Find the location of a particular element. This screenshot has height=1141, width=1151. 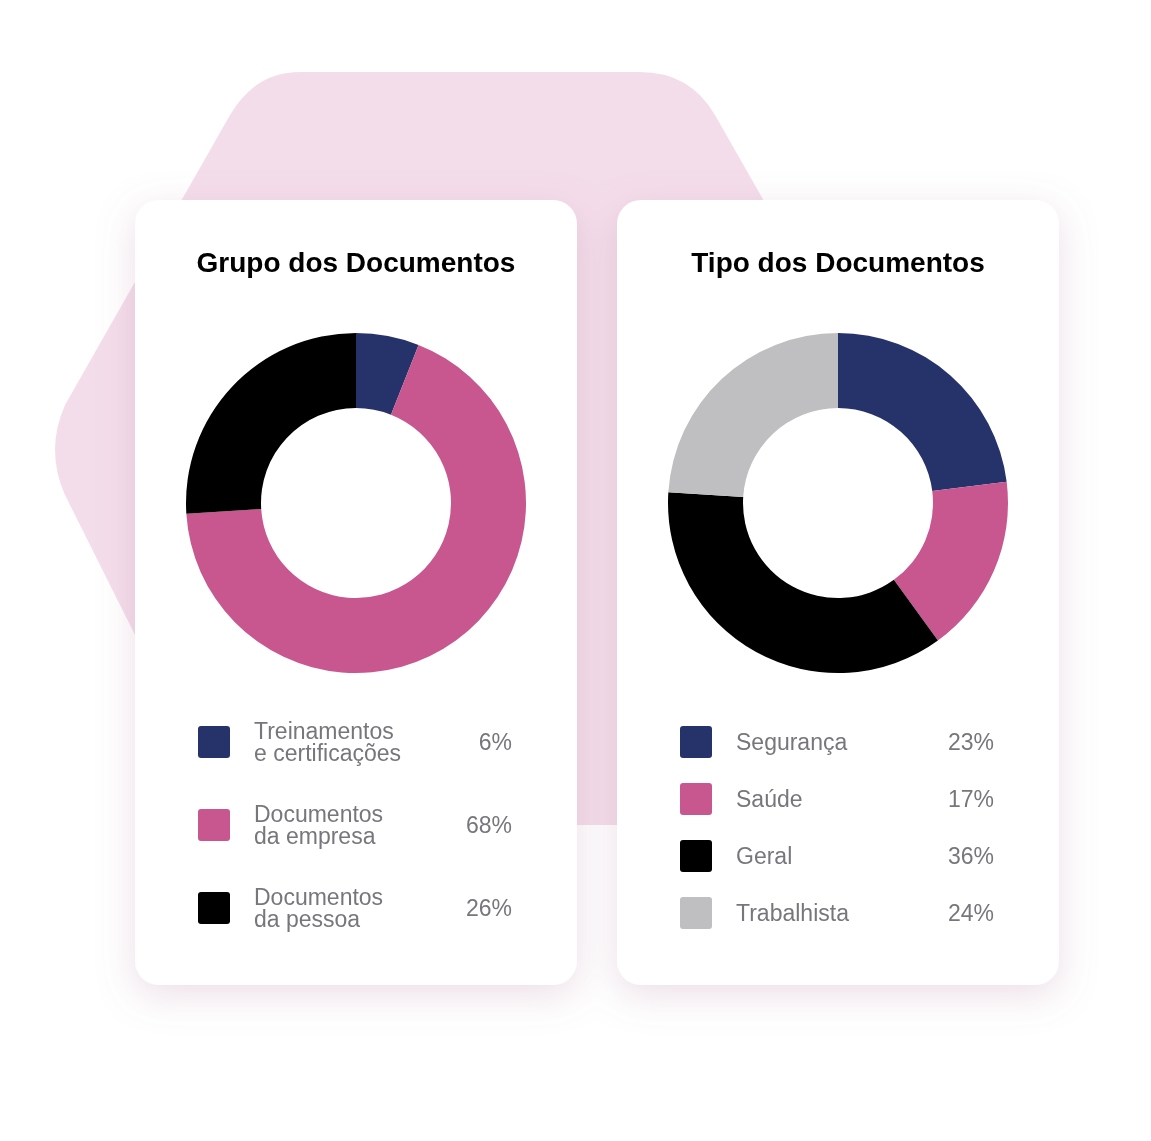

legend-label: Documentos da pessoa is located at coordinates (319, 908).